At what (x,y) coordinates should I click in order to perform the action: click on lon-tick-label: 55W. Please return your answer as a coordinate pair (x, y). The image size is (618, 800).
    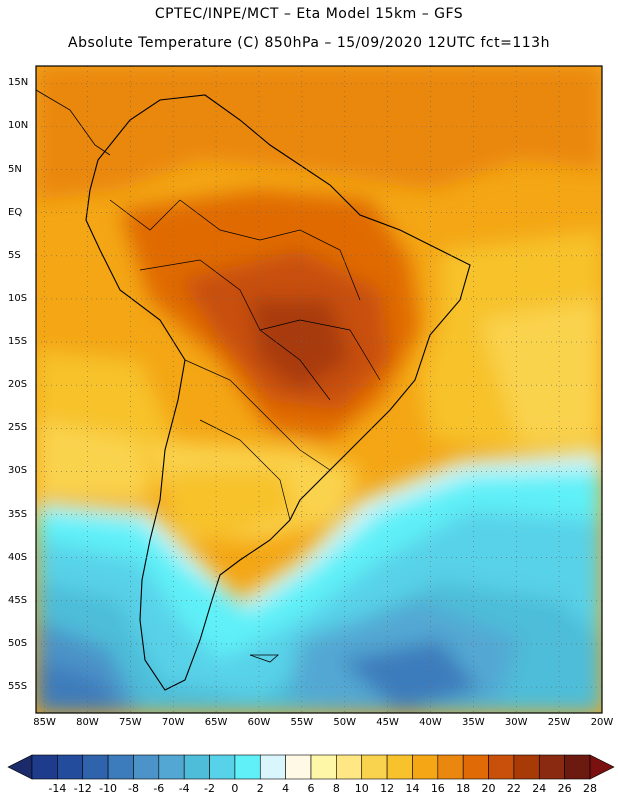
    Looking at the image, I should click on (302, 722).